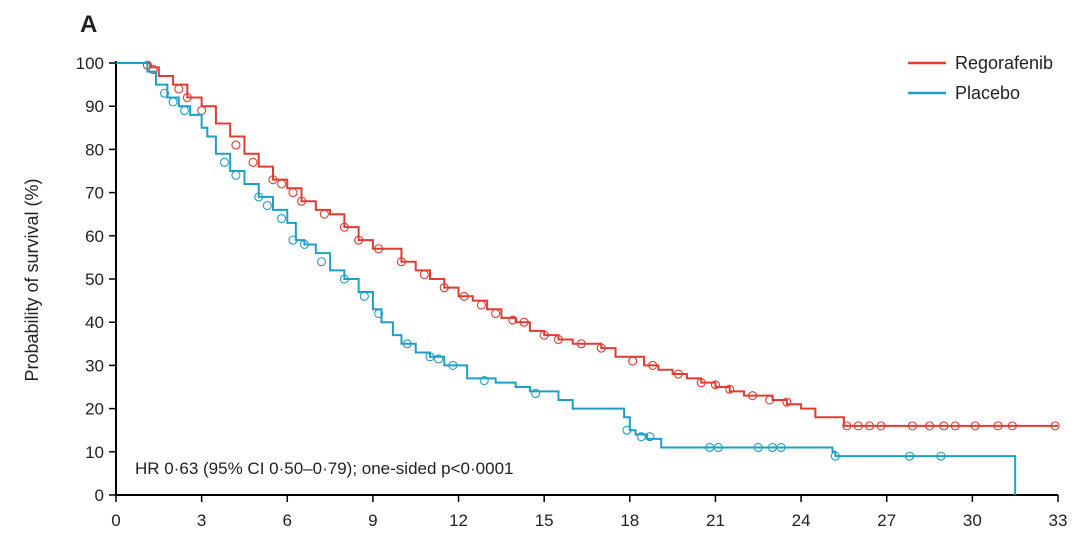 The height and width of the screenshot is (537, 1080). Describe the element at coordinates (801, 520) in the screenshot. I see `x-tick-label: 24` at that location.